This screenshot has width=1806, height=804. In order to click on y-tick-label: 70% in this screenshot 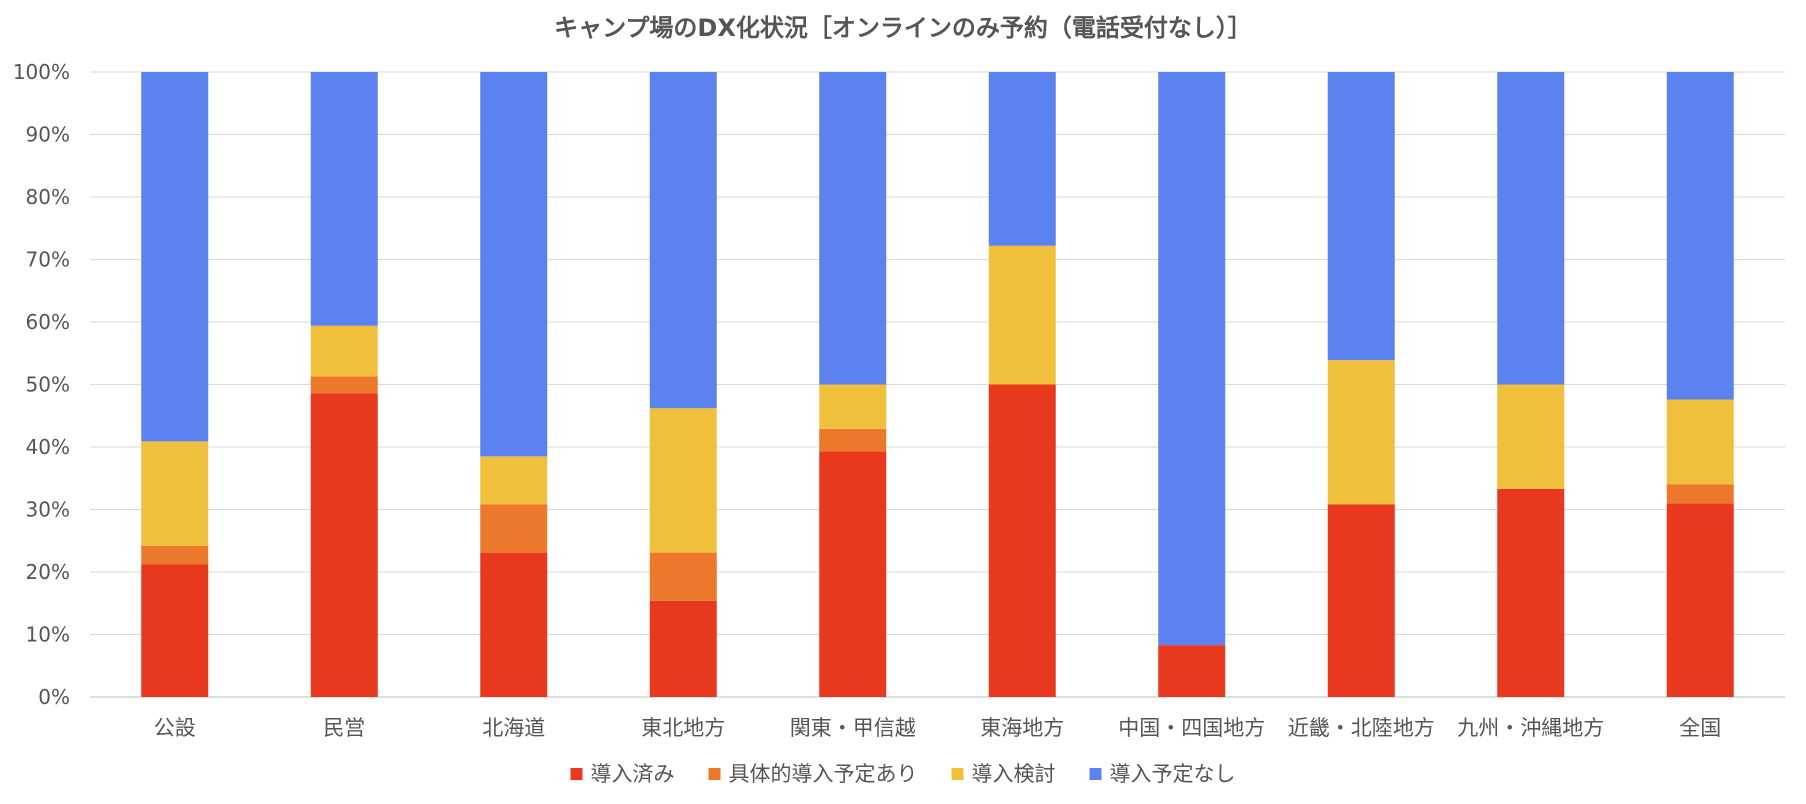, I will do `click(48, 260)`.